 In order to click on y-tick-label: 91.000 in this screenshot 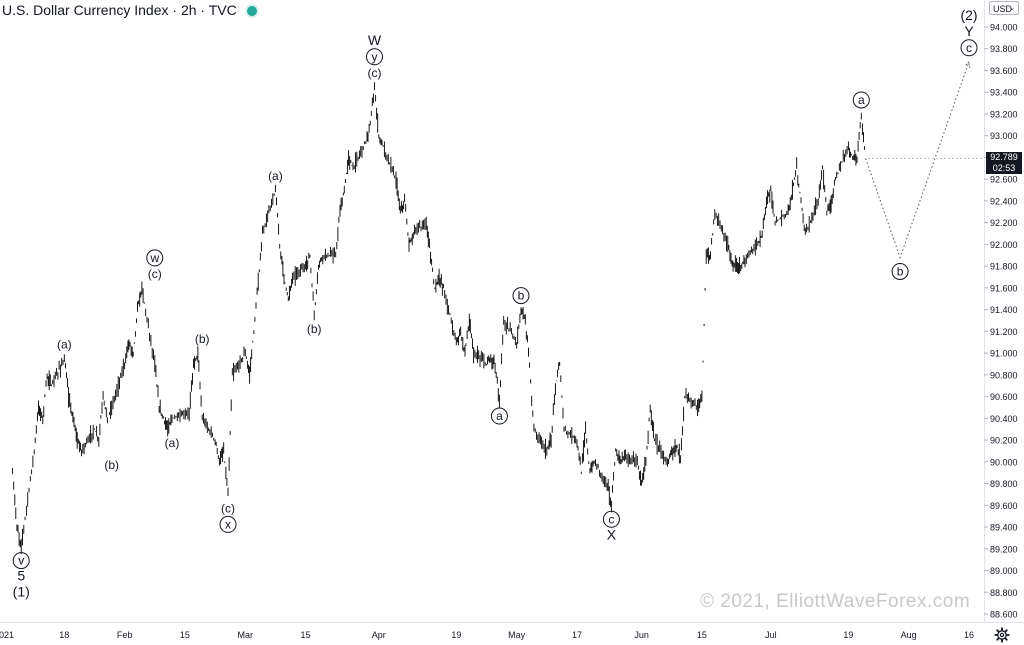, I will do `click(1004, 354)`.